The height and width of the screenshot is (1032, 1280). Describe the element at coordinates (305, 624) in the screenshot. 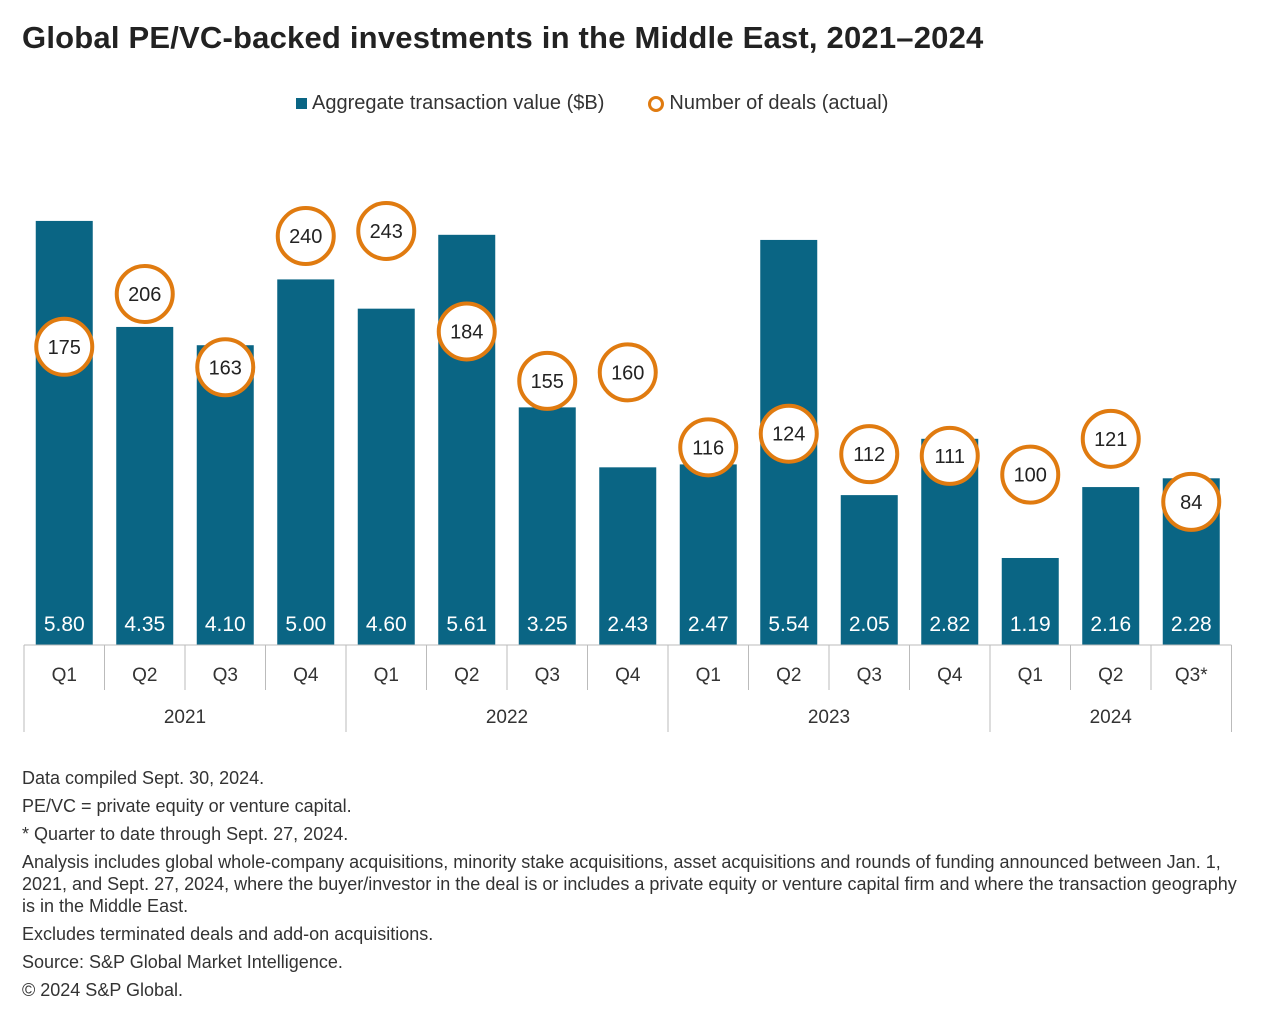

I see `bar-value-label: 5.00` at that location.